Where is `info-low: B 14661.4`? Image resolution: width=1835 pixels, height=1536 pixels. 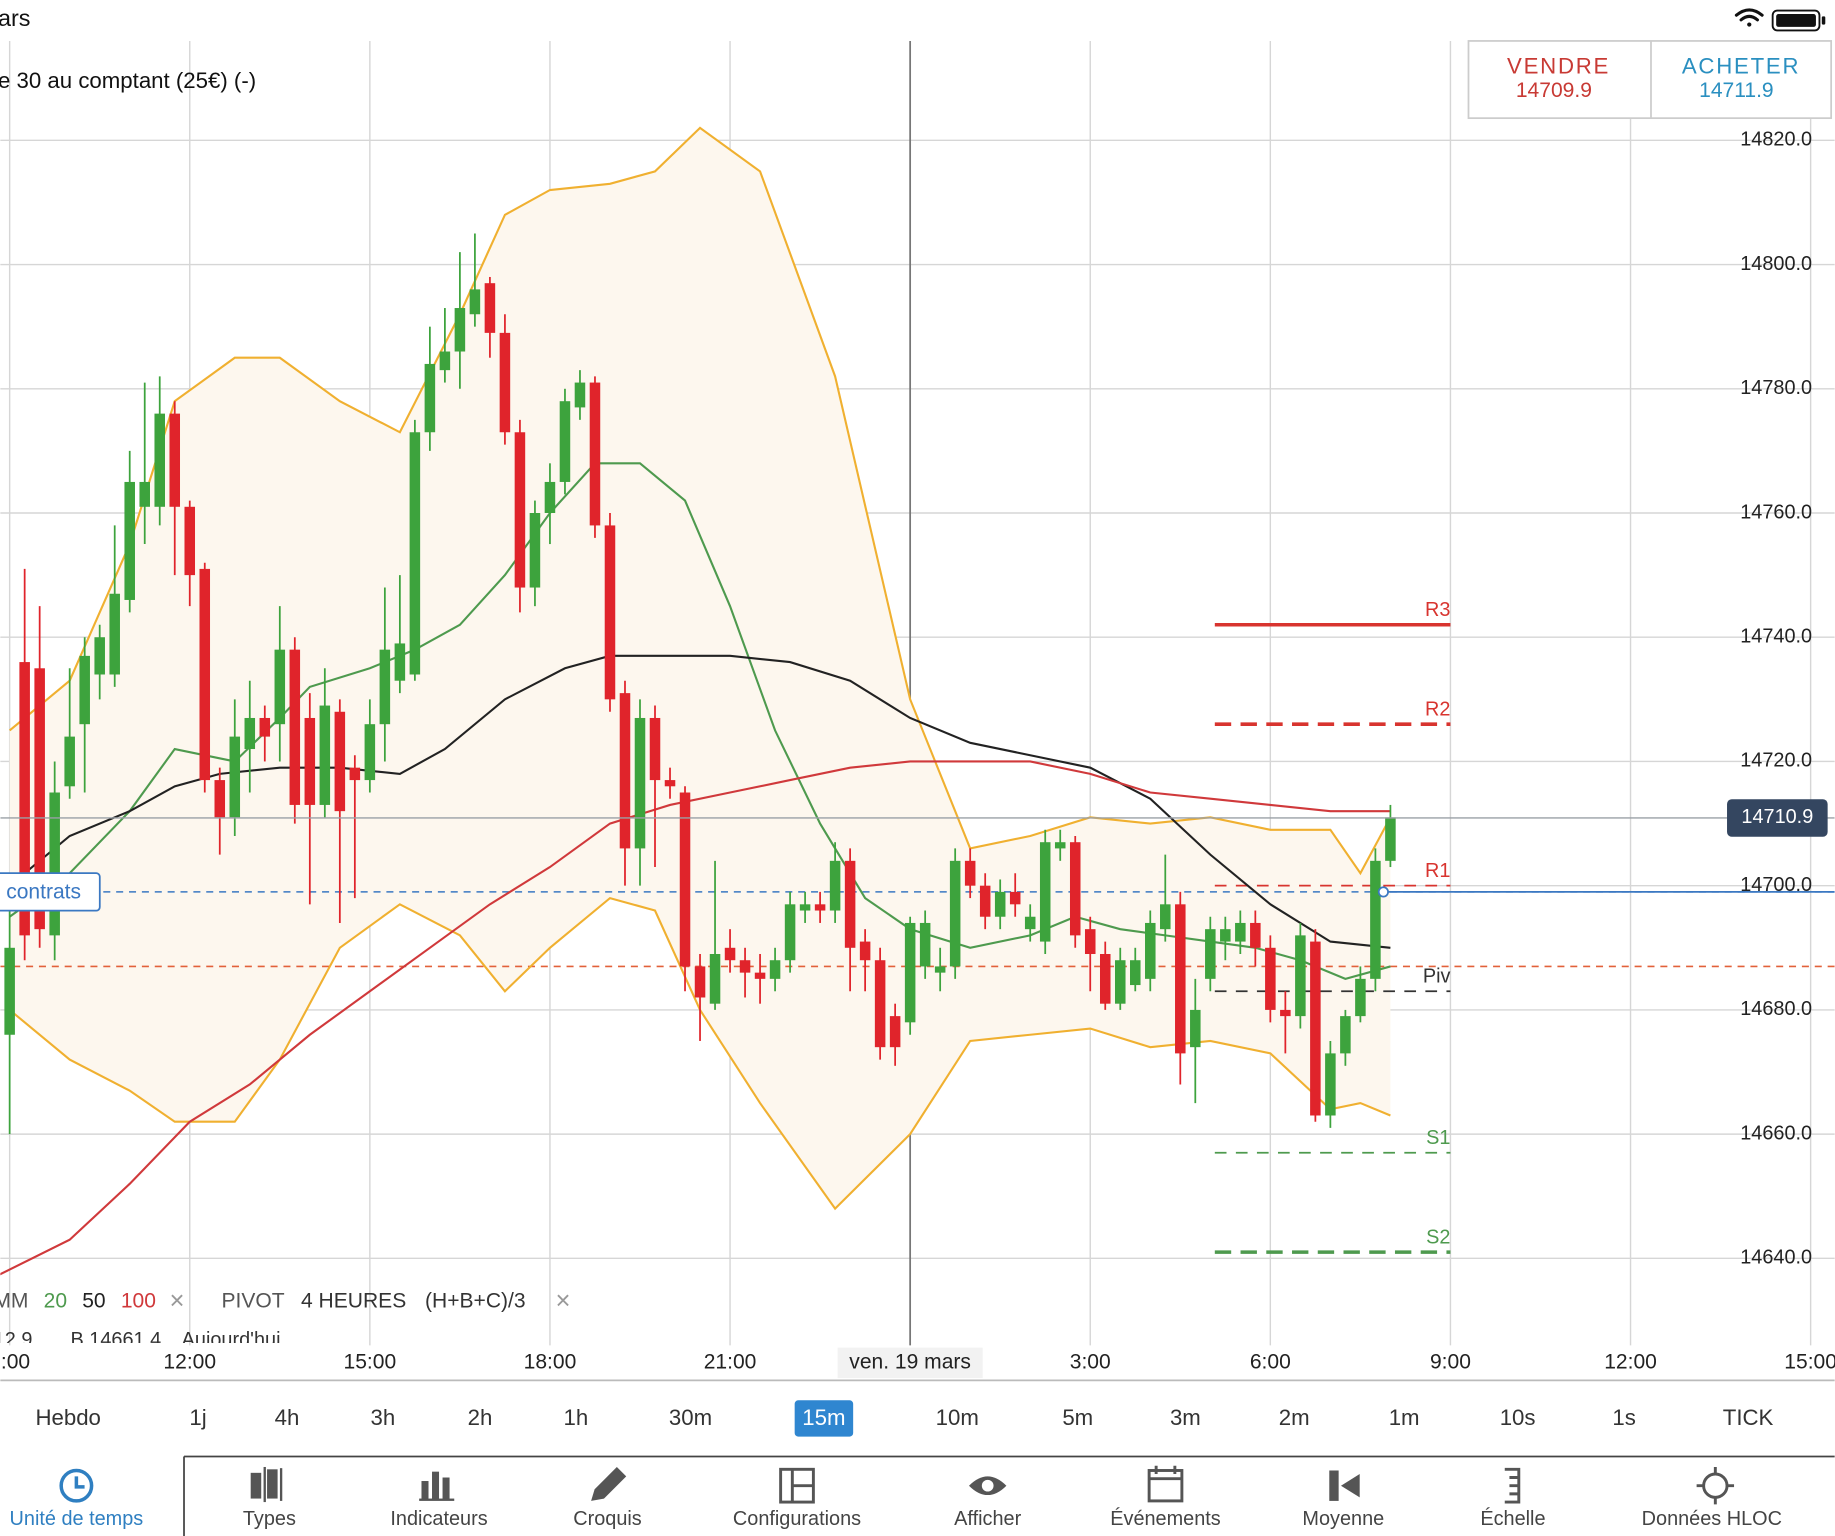
info-low: B 14661.4 is located at coordinates (116, 1340).